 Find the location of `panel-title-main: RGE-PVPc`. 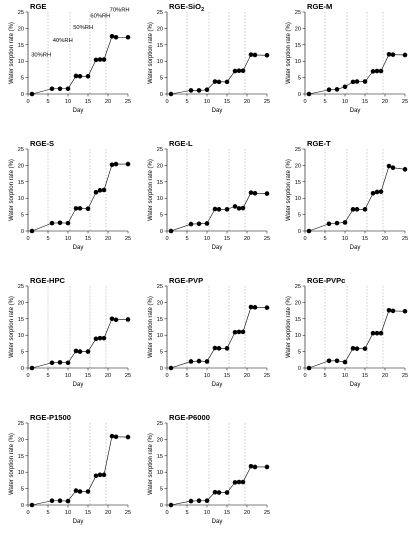

panel-title-main: RGE-PVPc is located at coordinates (326, 280).